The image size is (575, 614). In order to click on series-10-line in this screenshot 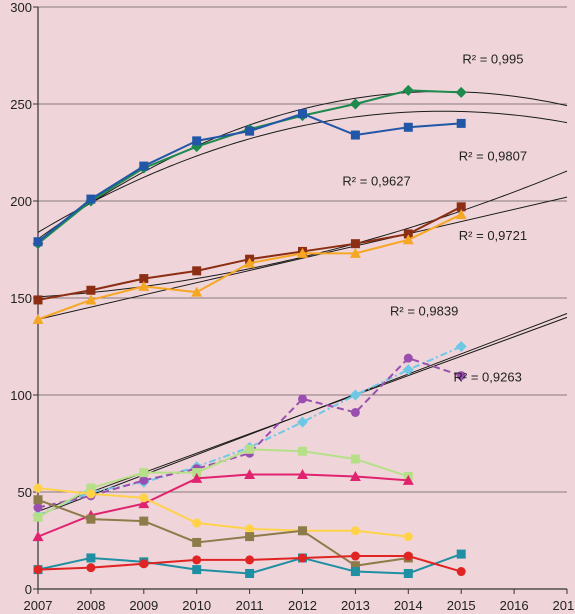, I will do `click(223, 532)`.